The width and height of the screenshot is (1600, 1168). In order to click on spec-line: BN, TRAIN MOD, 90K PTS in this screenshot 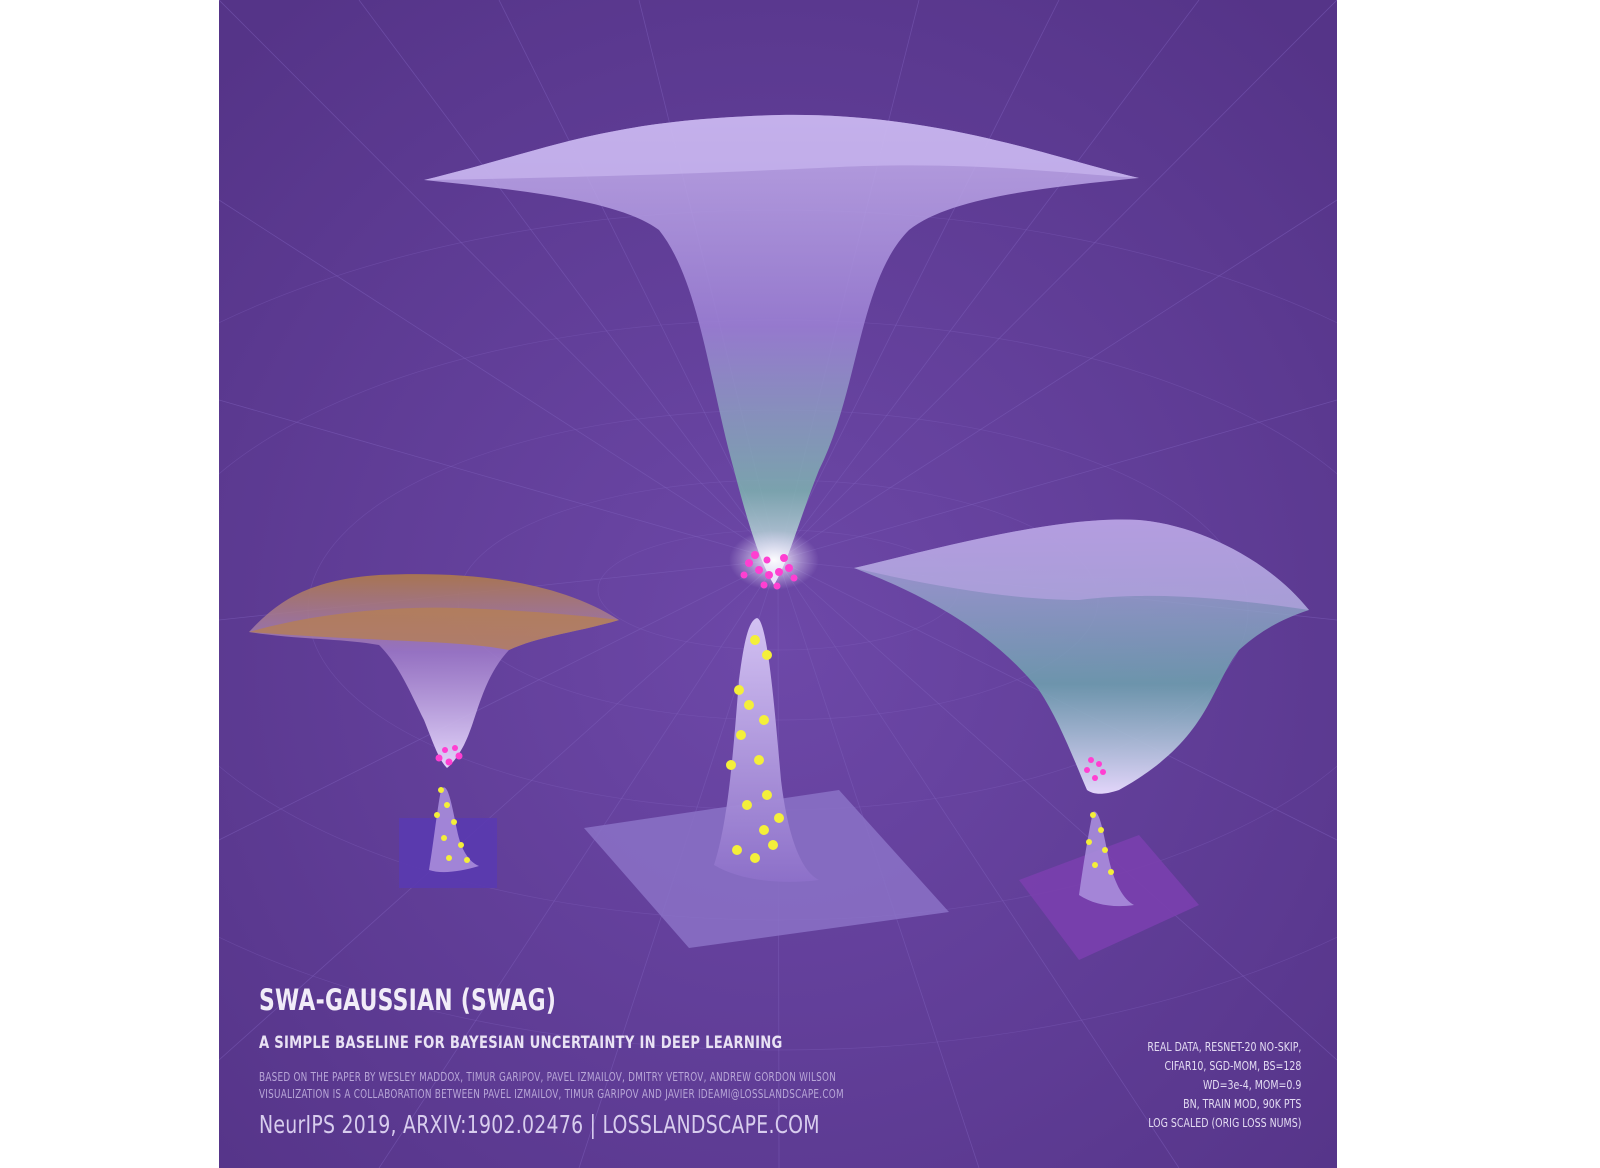, I will do `click(1241, 1103)`.